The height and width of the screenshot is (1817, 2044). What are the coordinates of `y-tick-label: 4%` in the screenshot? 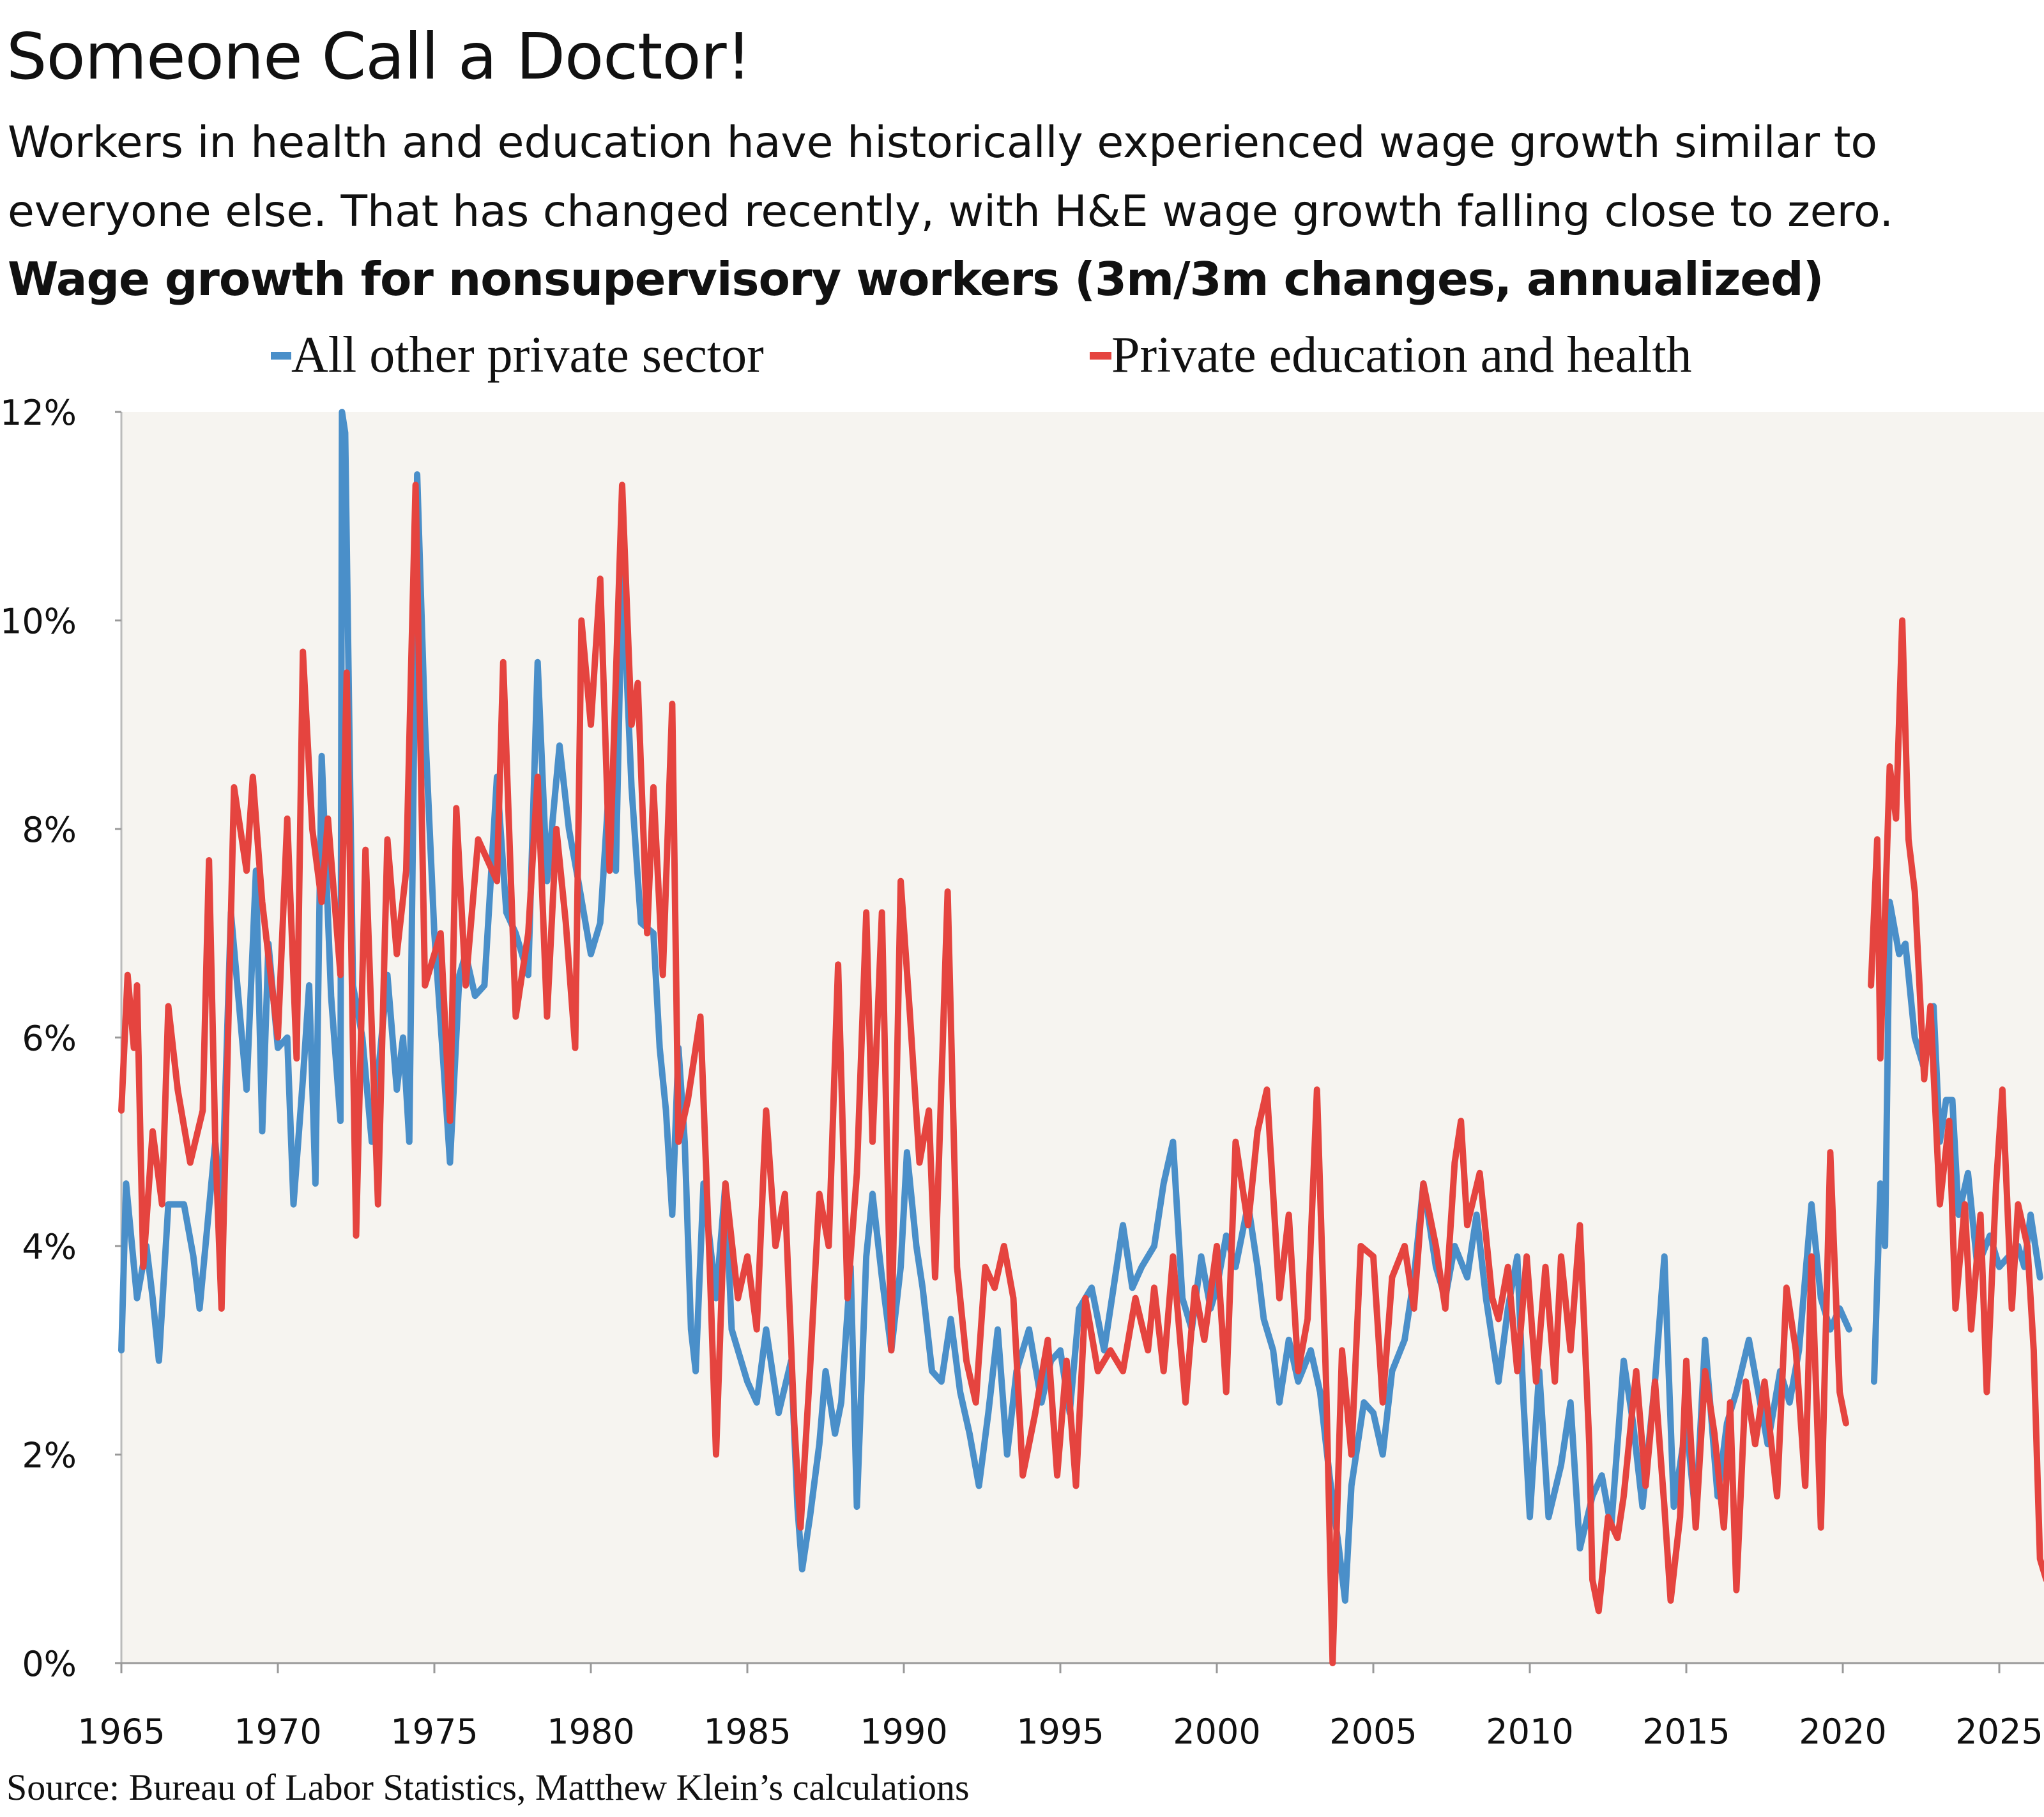 It's located at (49, 1247).